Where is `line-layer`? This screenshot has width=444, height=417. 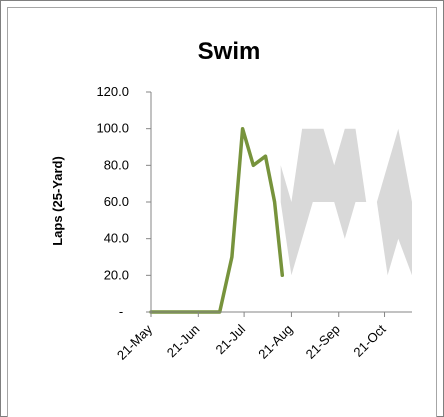
line-layer is located at coordinates (217, 220).